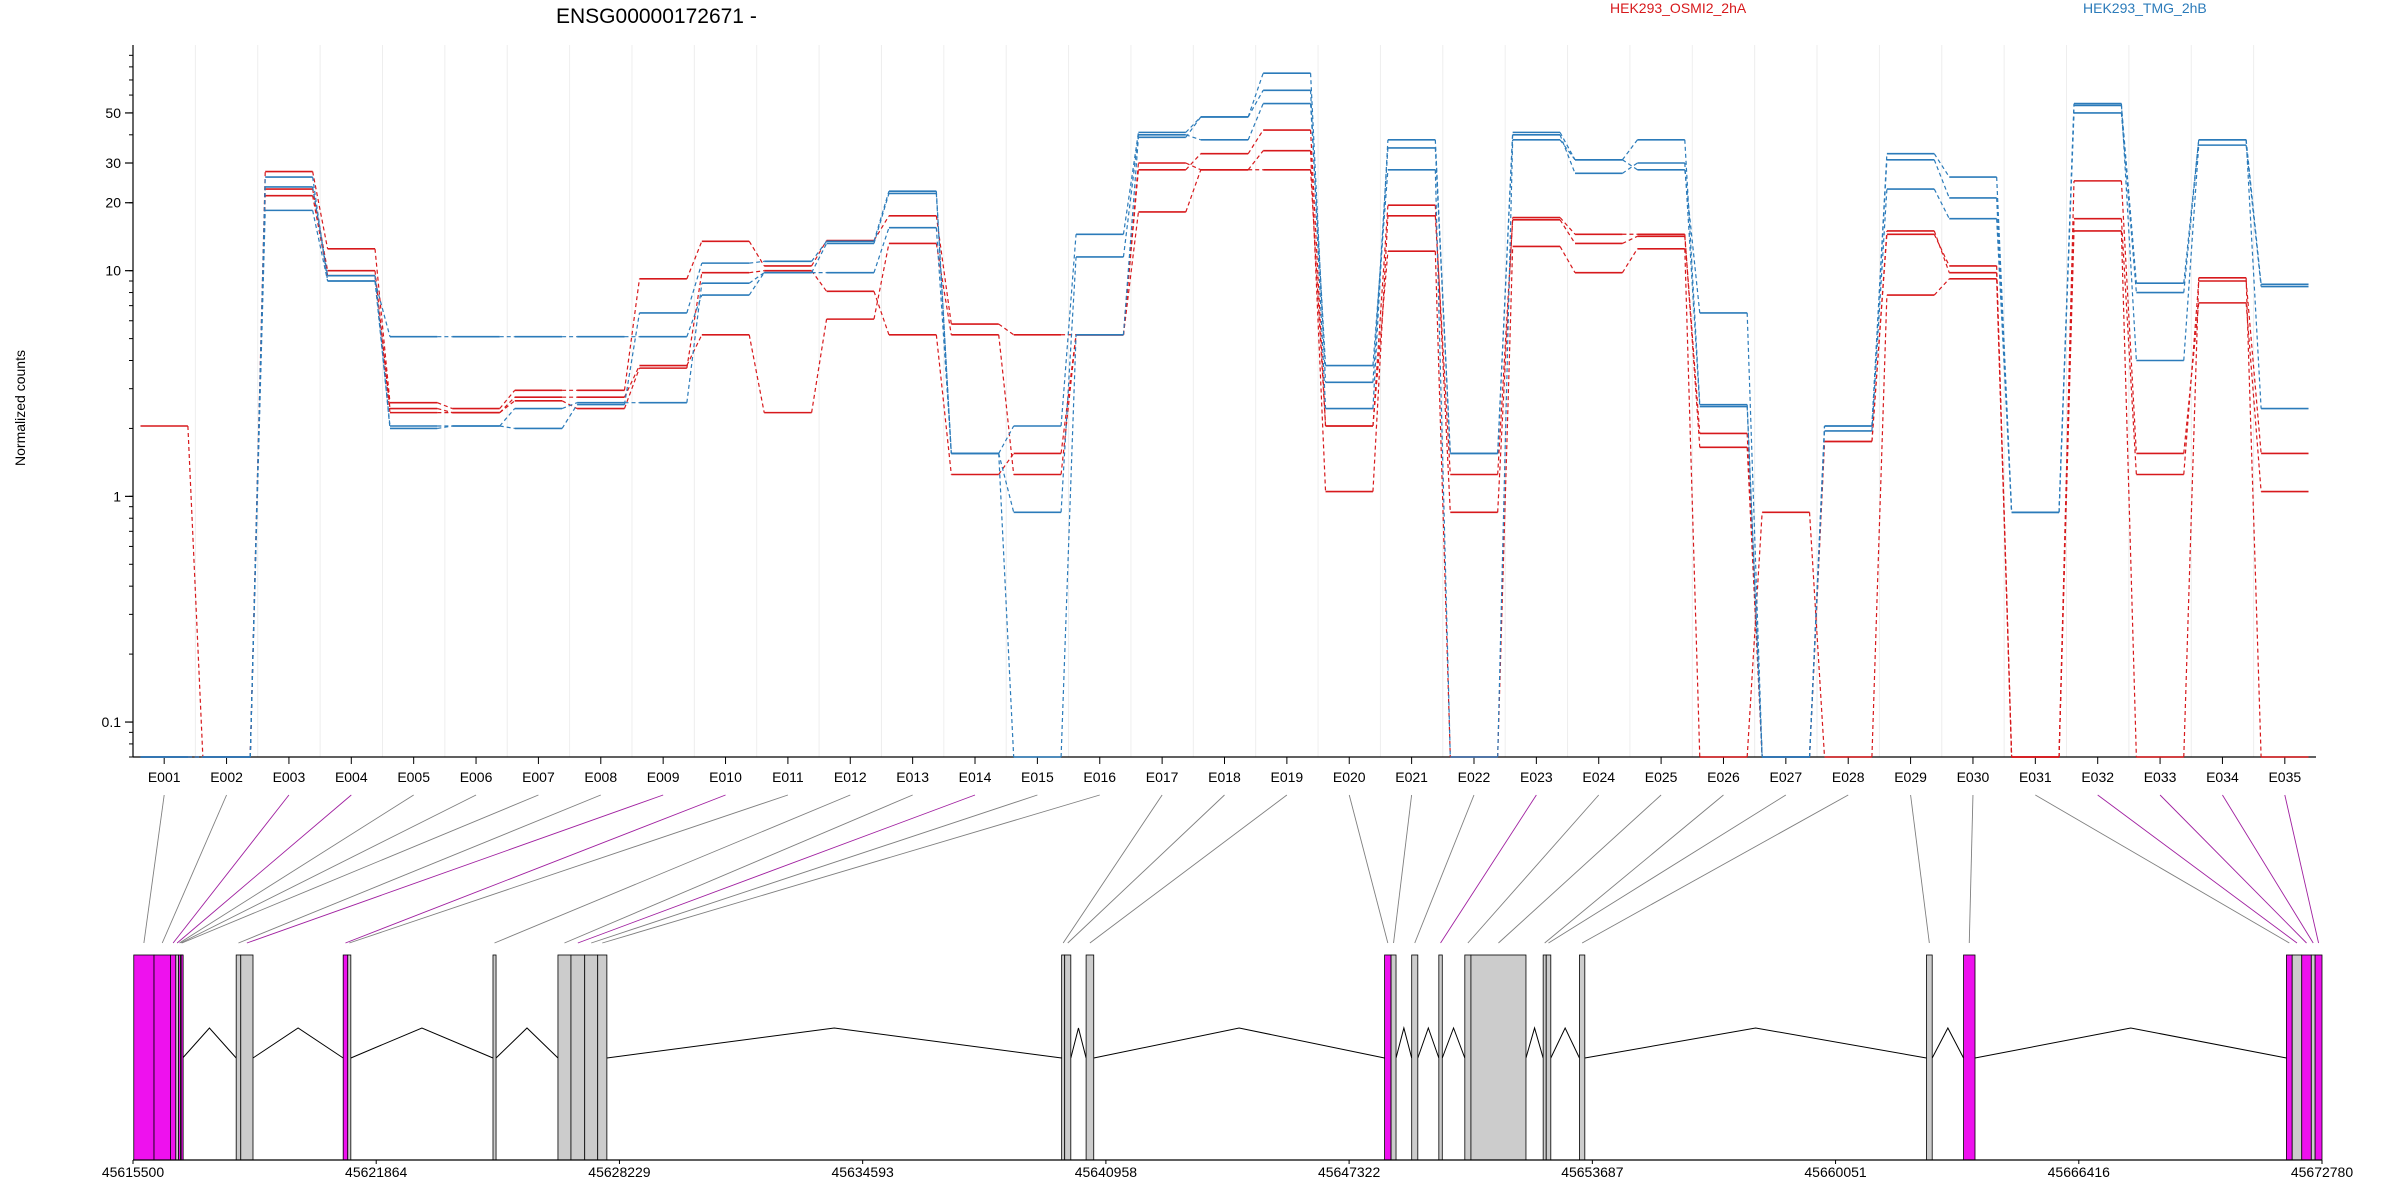 The image size is (2400, 1200). I want to click on genome-tick-label: 45666416, so click(2079, 1172).